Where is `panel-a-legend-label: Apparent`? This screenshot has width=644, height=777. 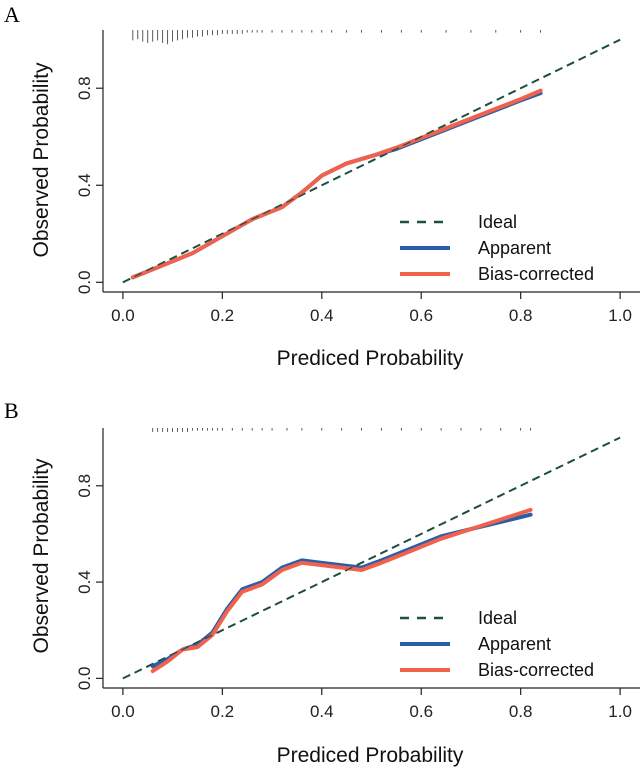
panel-a-legend-label: Apparent is located at coordinates (514, 248).